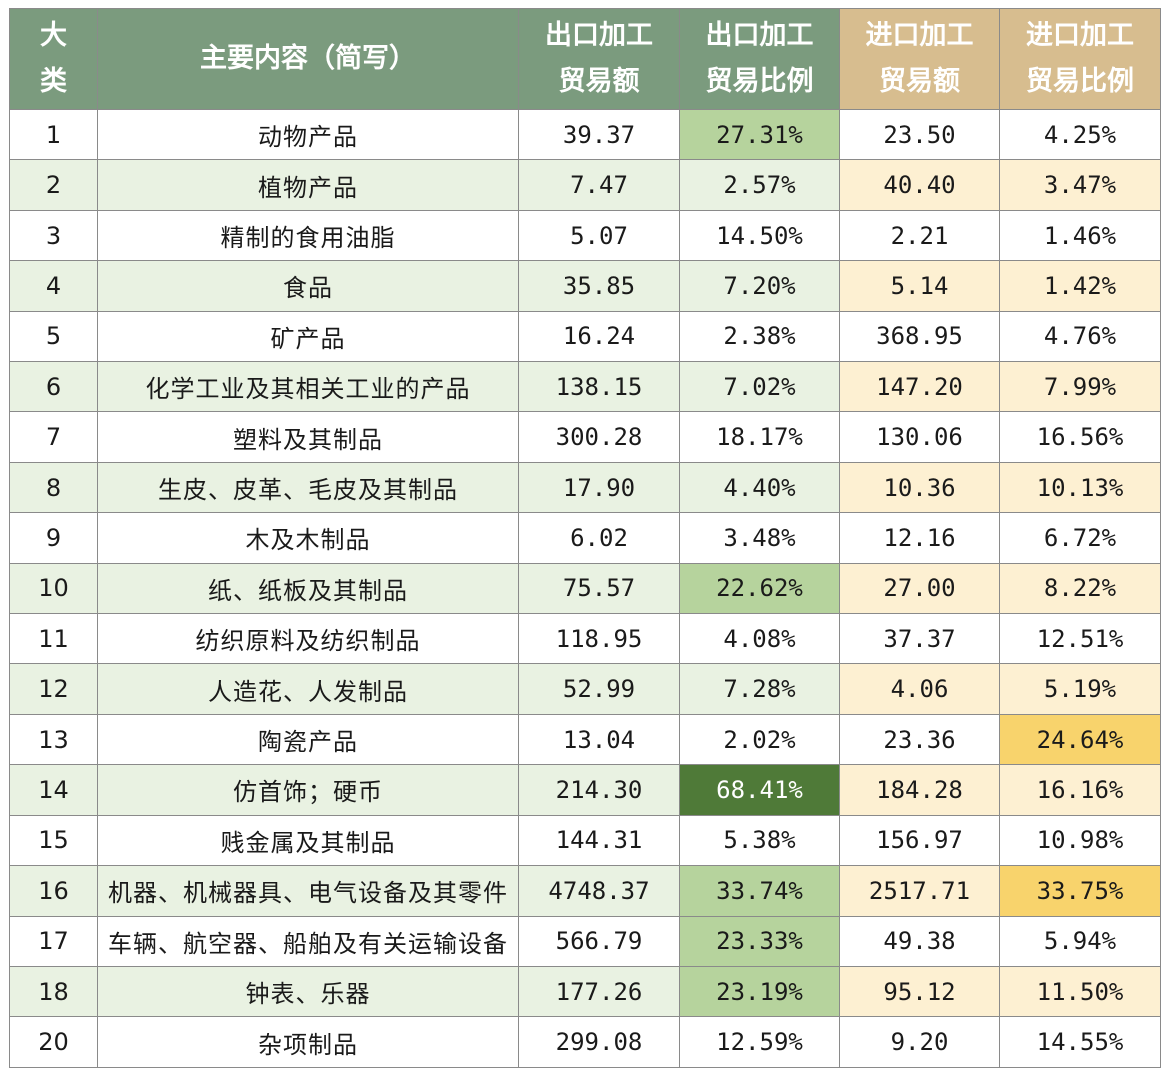 The height and width of the screenshot is (1080, 1168). I want to click on import-ratio-cell: 4.76%, so click(1080, 336).